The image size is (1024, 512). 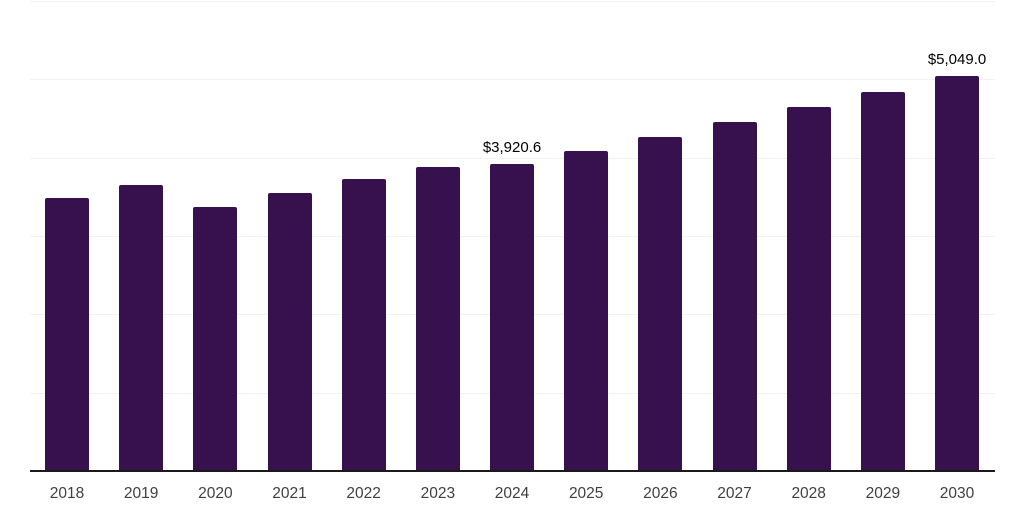 I want to click on bar-2021, so click(x=289, y=332).